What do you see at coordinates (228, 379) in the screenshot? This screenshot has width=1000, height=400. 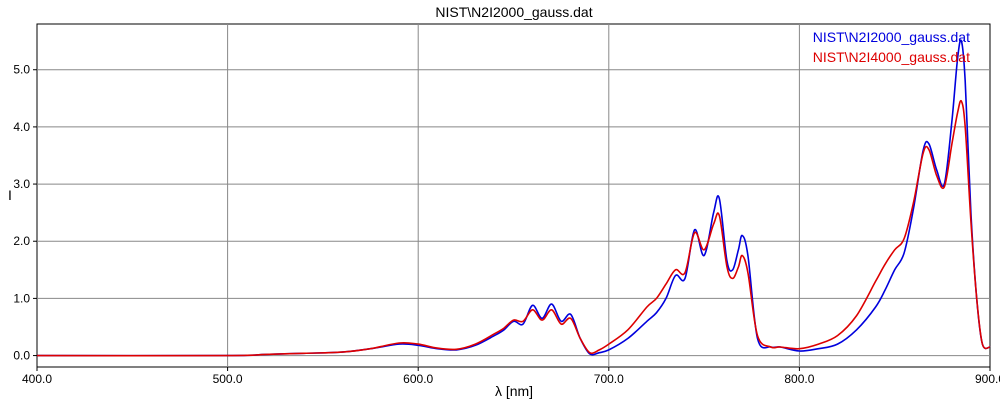 I see `x-tick-label: 500.0` at bounding box center [228, 379].